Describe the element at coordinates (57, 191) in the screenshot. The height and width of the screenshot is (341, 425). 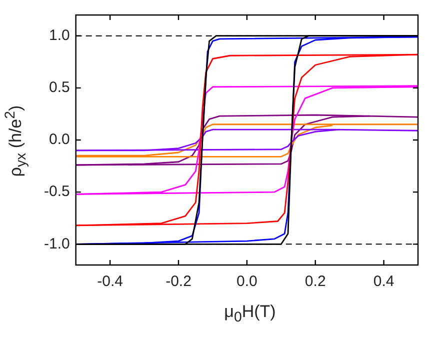
I see `y-tick-label: -0.5` at that location.